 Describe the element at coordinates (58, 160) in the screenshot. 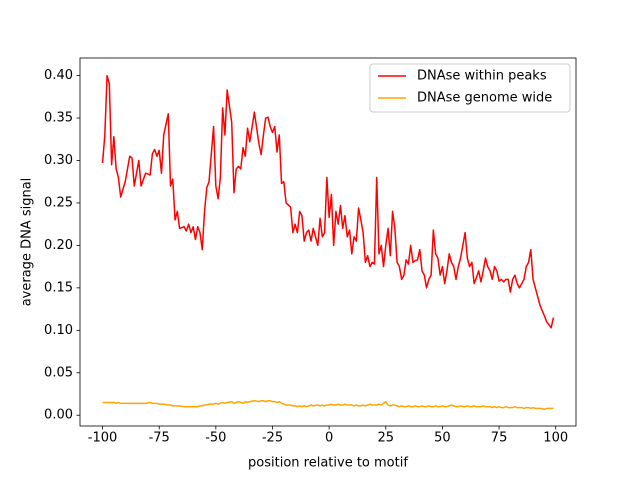

I see `y-tick-label: 0.30` at that location.